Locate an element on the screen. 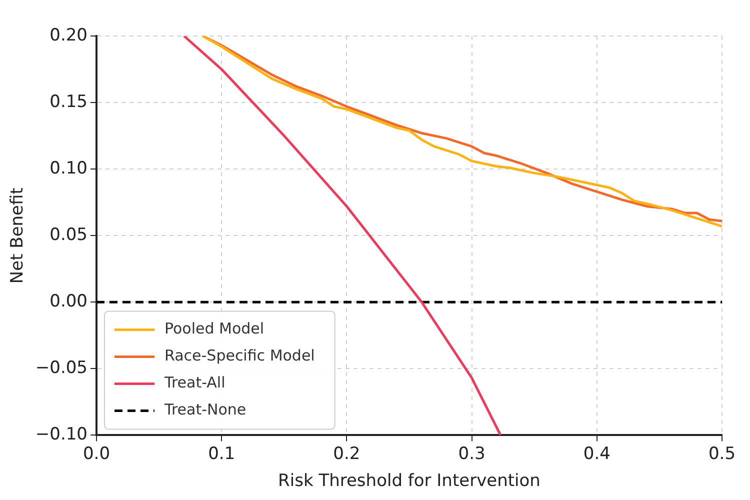 The image size is (750, 500). x-tick-label: 0.4 is located at coordinates (596, 454).